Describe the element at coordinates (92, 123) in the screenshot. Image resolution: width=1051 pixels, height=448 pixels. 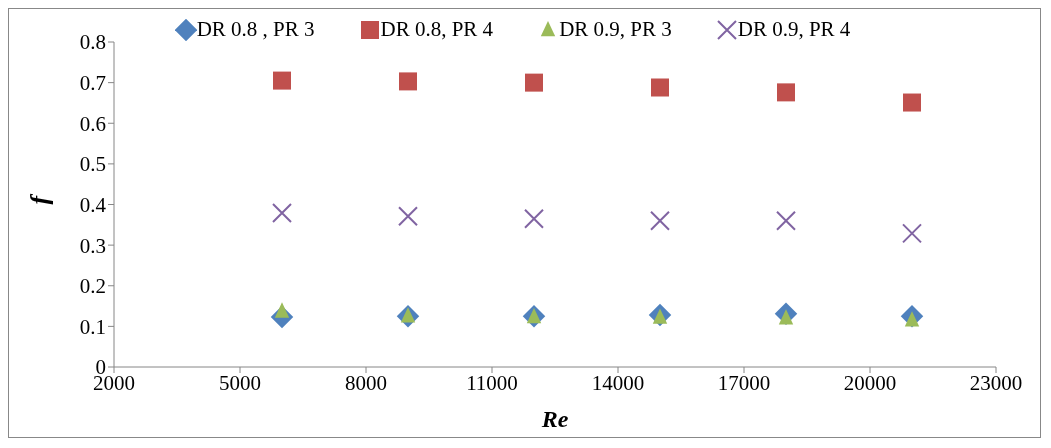
I see `y-tick-label: 0.6` at that location.